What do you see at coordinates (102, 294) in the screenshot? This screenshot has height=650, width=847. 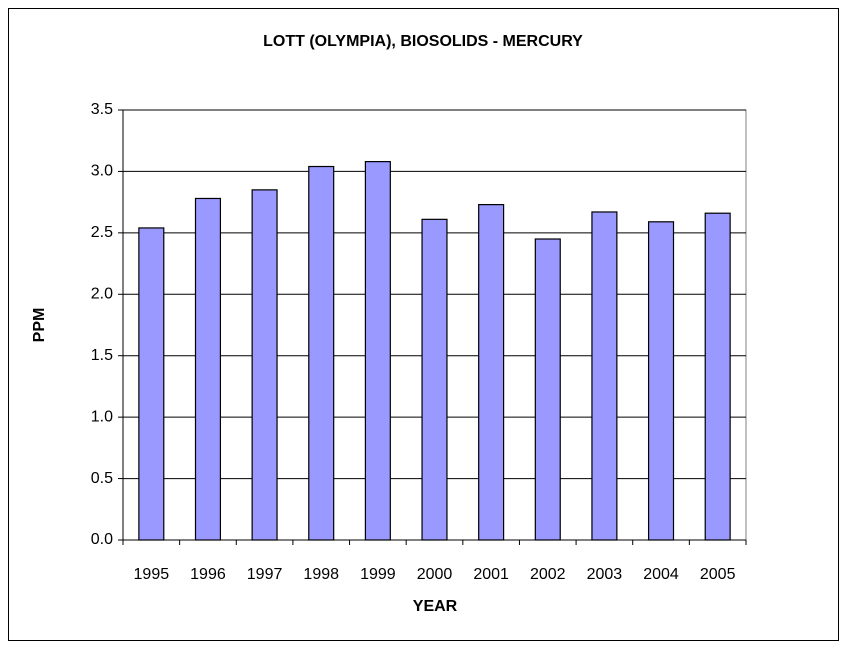 I see `y-tick-label: 2.0` at bounding box center [102, 294].